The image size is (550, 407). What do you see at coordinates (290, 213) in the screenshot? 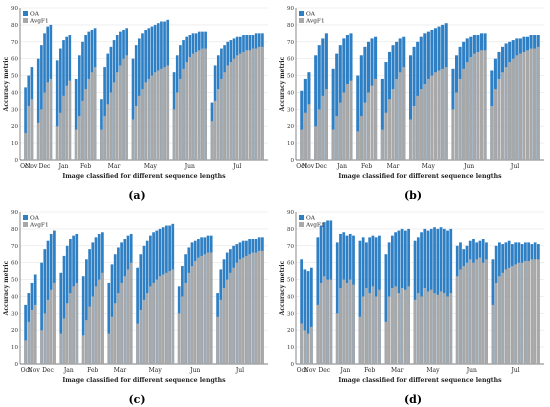
I see `y-tick-label: 90` at bounding box center [290, 213].